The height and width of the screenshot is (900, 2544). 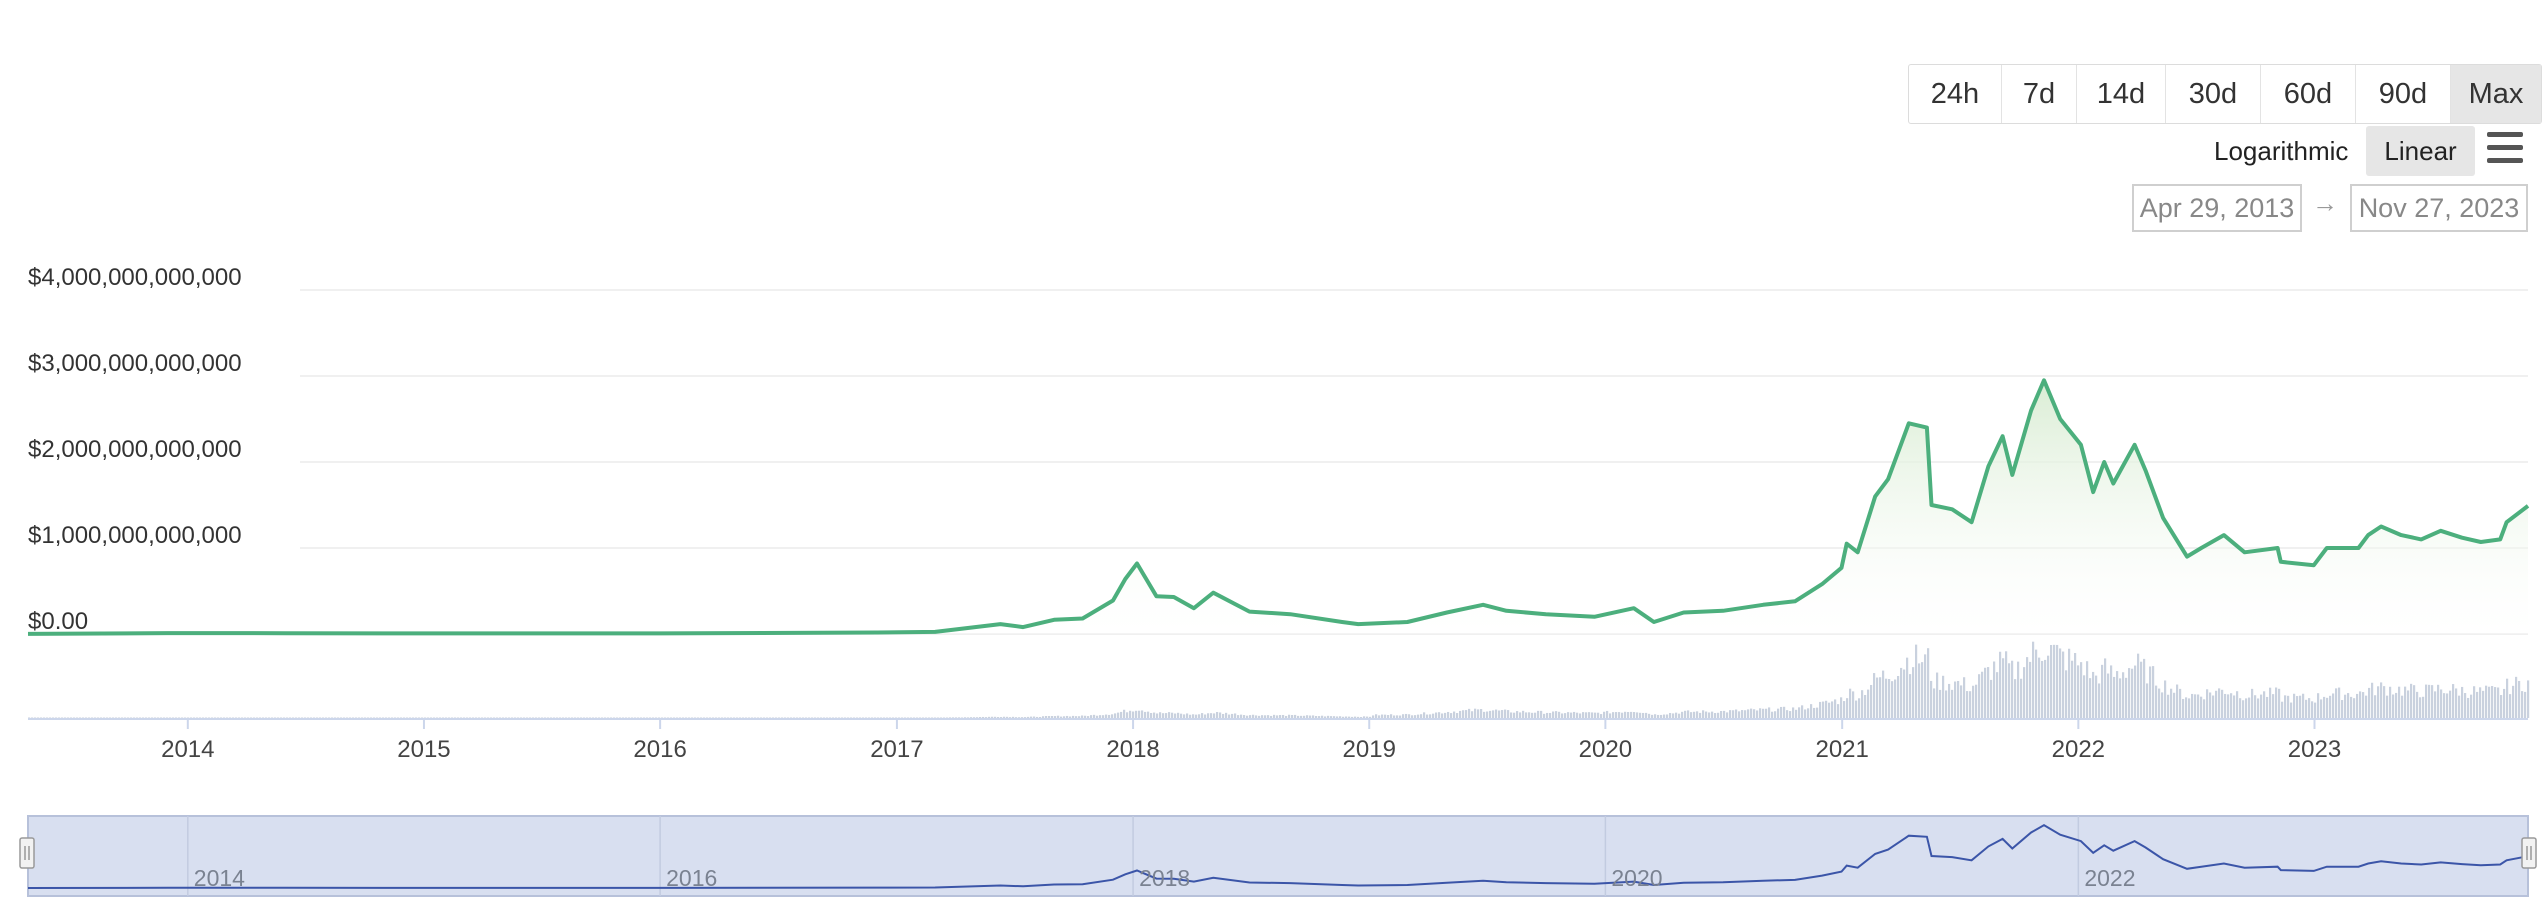 I want to click on x-tick-label: 2014, so click(x=188, y=749).